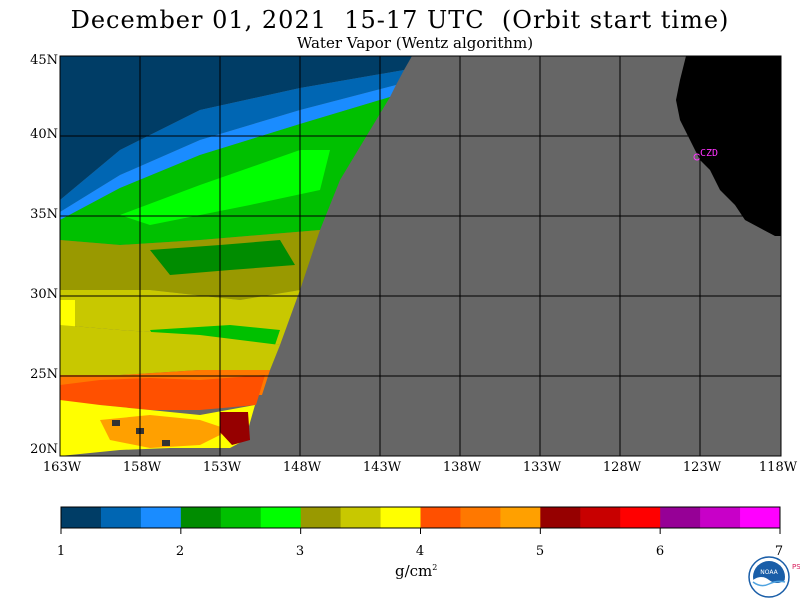 The width and height of the screenshot is (800, 600). Describe the element at coordinates (542, 467) in the screenshot. I see `lon-label-133w: 133W` at that location.